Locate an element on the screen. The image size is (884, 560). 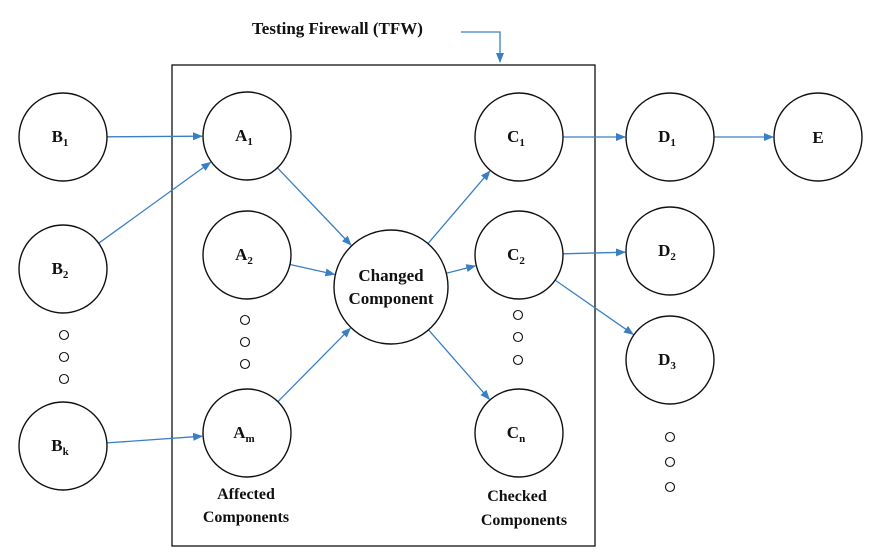
svg-text: A1 is located at coordinates (244, 137).